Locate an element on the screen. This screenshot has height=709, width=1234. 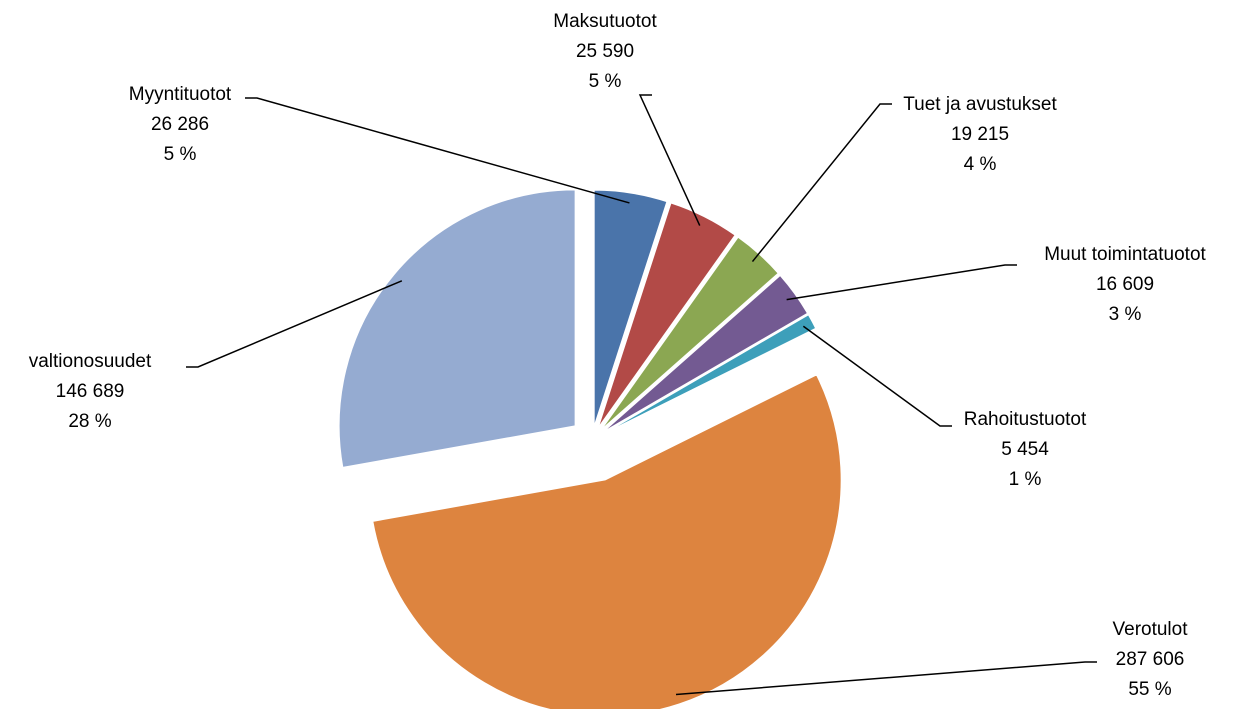
slice-value: 146 689 is located at coordinates (90, 391).